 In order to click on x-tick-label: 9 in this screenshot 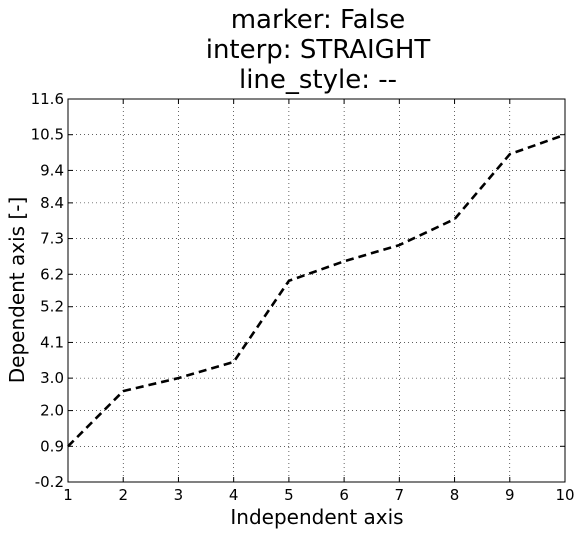, I will do `click(510, 495)`.